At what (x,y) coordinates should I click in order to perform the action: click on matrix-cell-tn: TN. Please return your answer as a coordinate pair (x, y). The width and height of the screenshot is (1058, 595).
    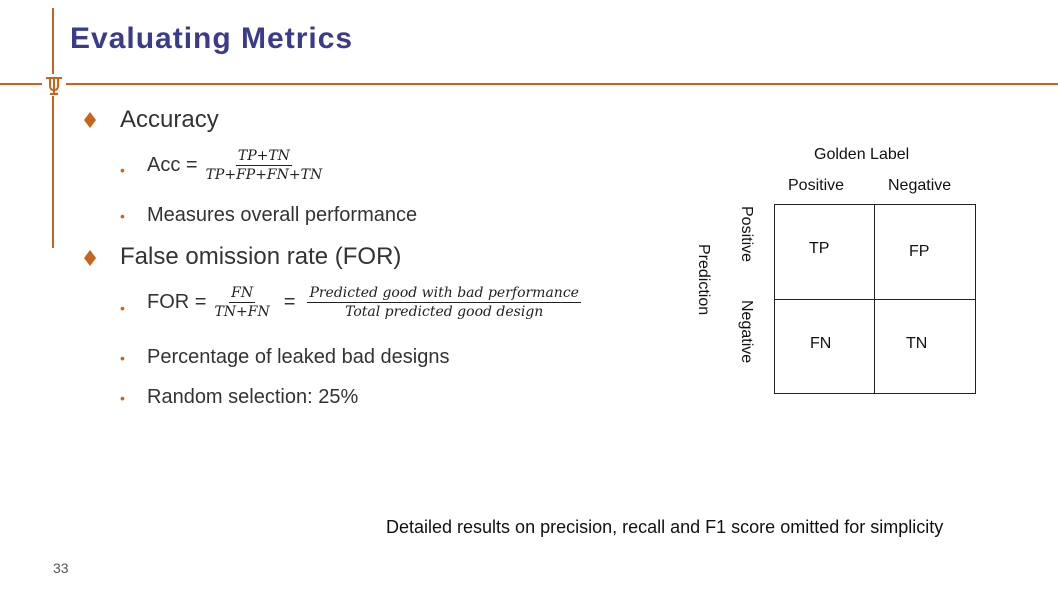
    Looking at the image, I should click on (917, 343).